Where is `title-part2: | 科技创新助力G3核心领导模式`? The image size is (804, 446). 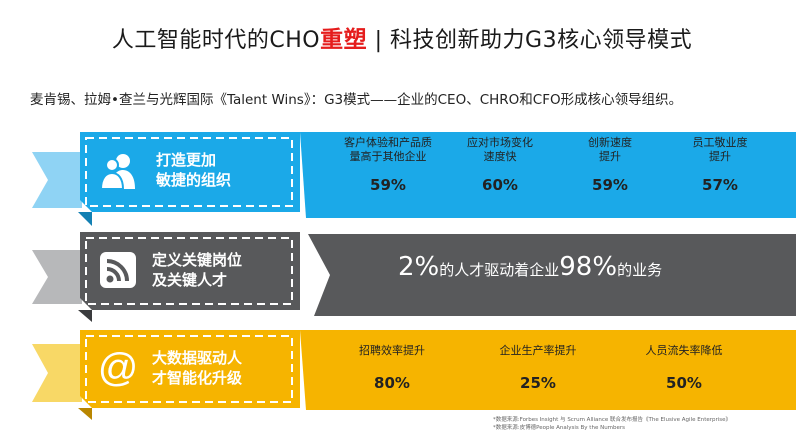 title-part2: | 科技创新助力G3核心领导模式 is located at coordinates (530, 40).